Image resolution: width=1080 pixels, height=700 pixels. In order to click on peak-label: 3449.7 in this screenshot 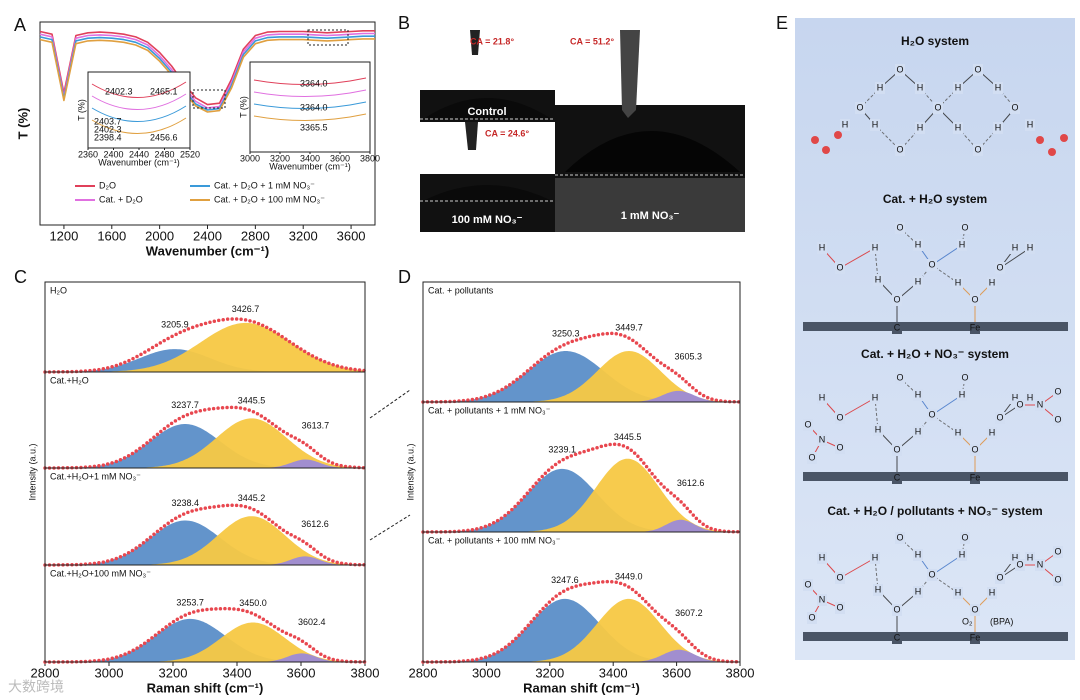, I will do `click(629, 327)`.